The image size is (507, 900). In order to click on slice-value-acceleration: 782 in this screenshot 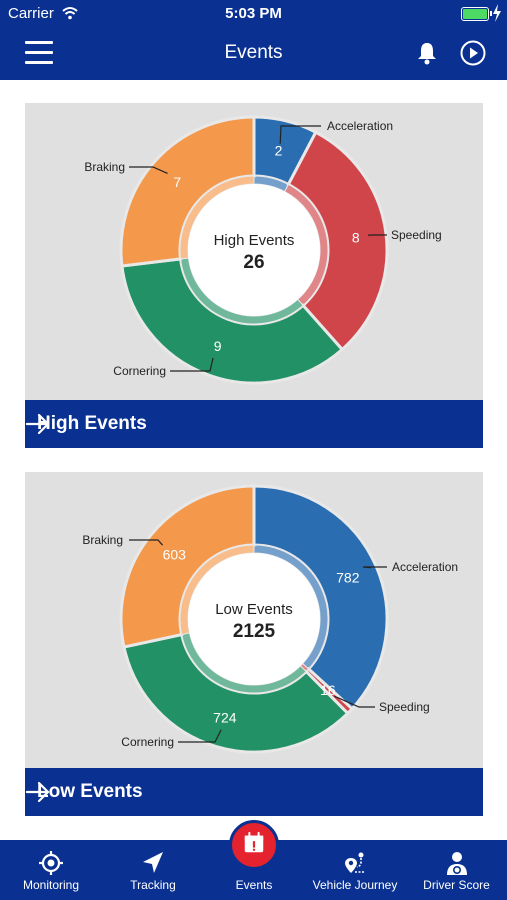, I will do `click(348, 578)`.